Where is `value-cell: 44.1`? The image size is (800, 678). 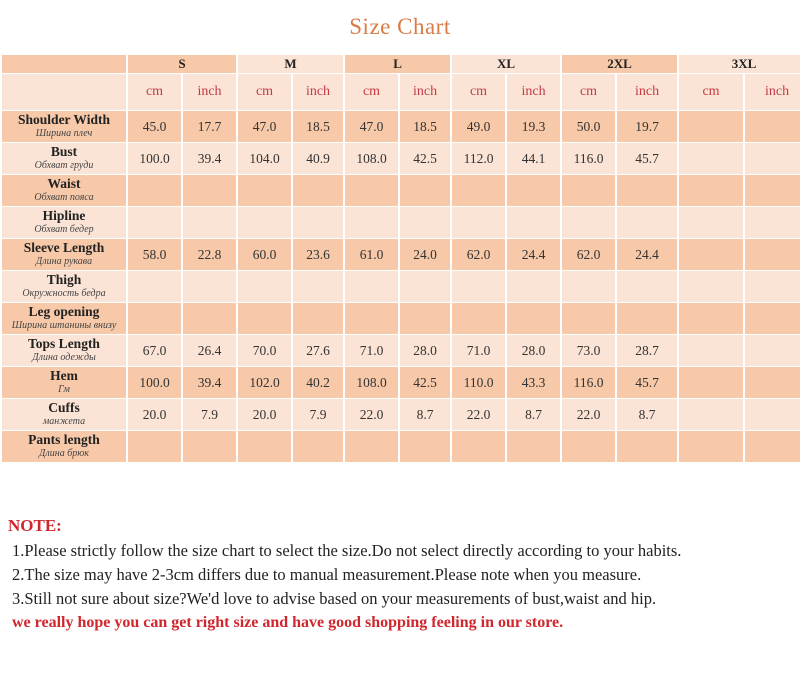
value-cell: 44.1 is located at coordinates (534, 159).